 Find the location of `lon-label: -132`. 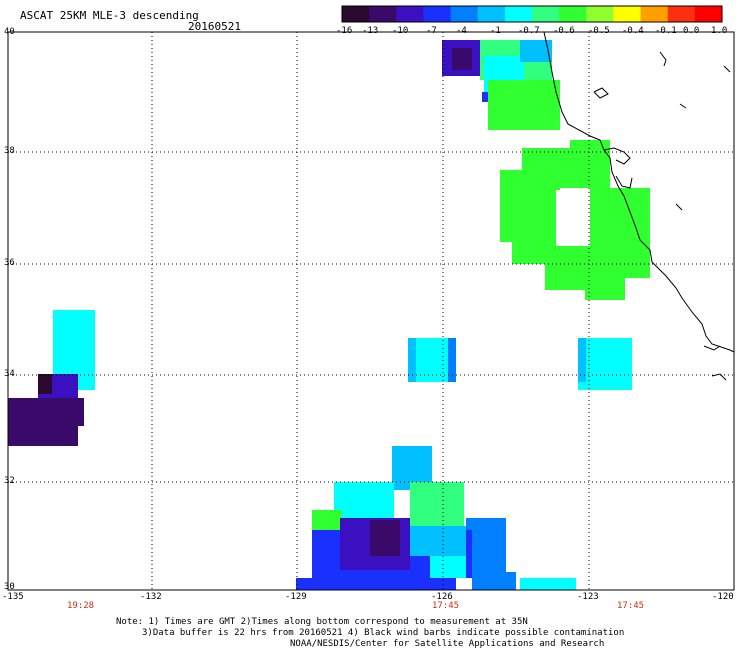

lon-label: -132 is located at coordinates (151, 597).